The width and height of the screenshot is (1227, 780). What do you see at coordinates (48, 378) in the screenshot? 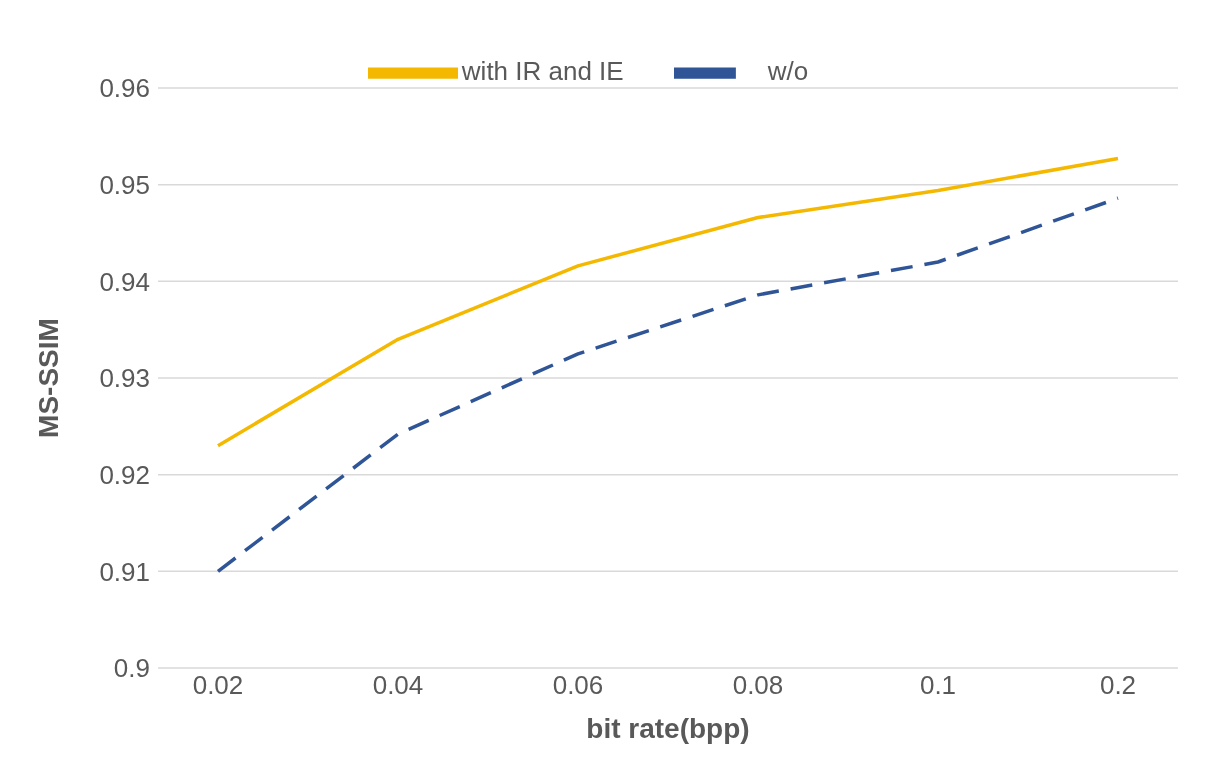
I see `y-axis-title: MS-SSIM` at bounding box center [48, 378].